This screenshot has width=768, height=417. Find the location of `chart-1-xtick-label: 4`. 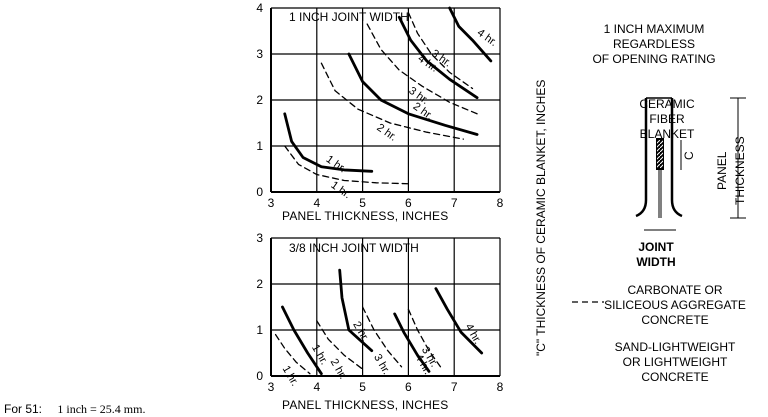

chart-1-xtick-label: 4 is located at coordinates (316, 203).